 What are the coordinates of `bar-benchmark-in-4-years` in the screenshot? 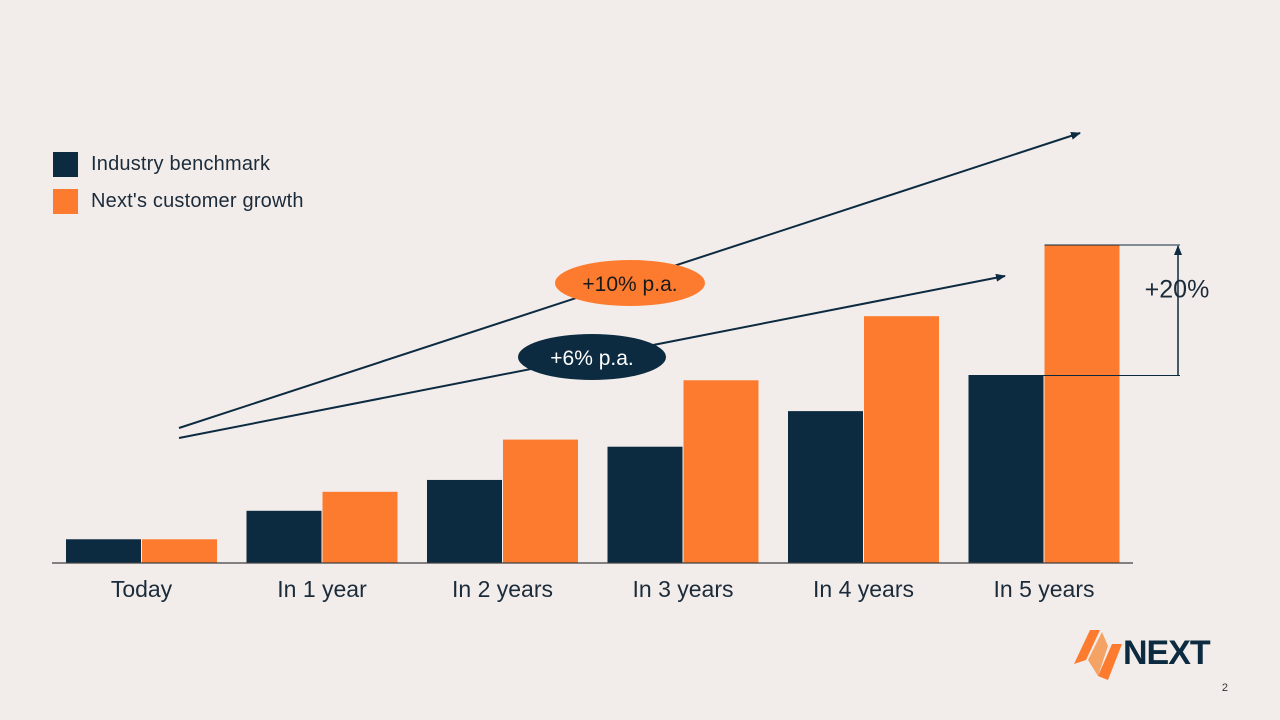 It's located at (825, 487).